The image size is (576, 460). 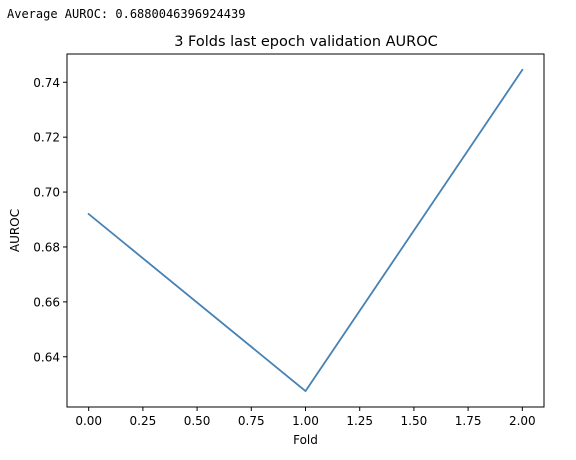 I want to click on x-tick-label: 1.00, so click(x=305, y=421).